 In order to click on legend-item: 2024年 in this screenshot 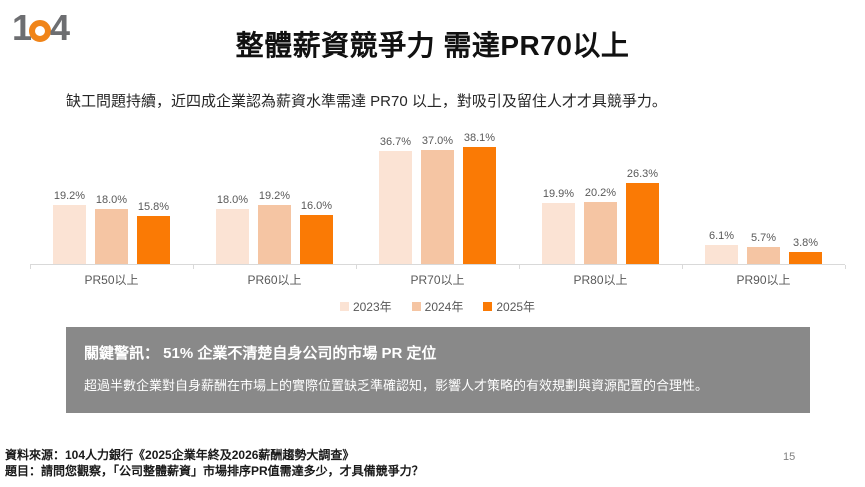, I will do `click(437, 306)`.